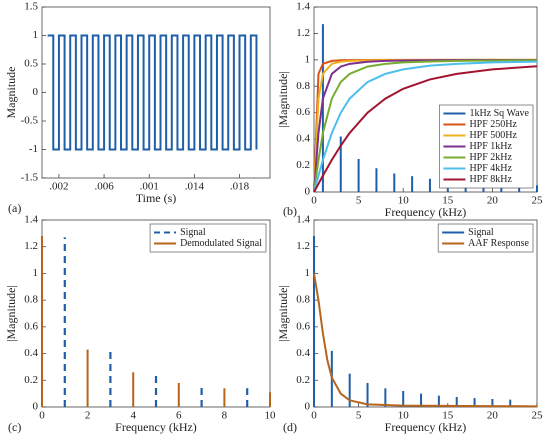 This screenshot has height=441, width=550. I want to click on y-tick-label: -1, so click(33, 149).